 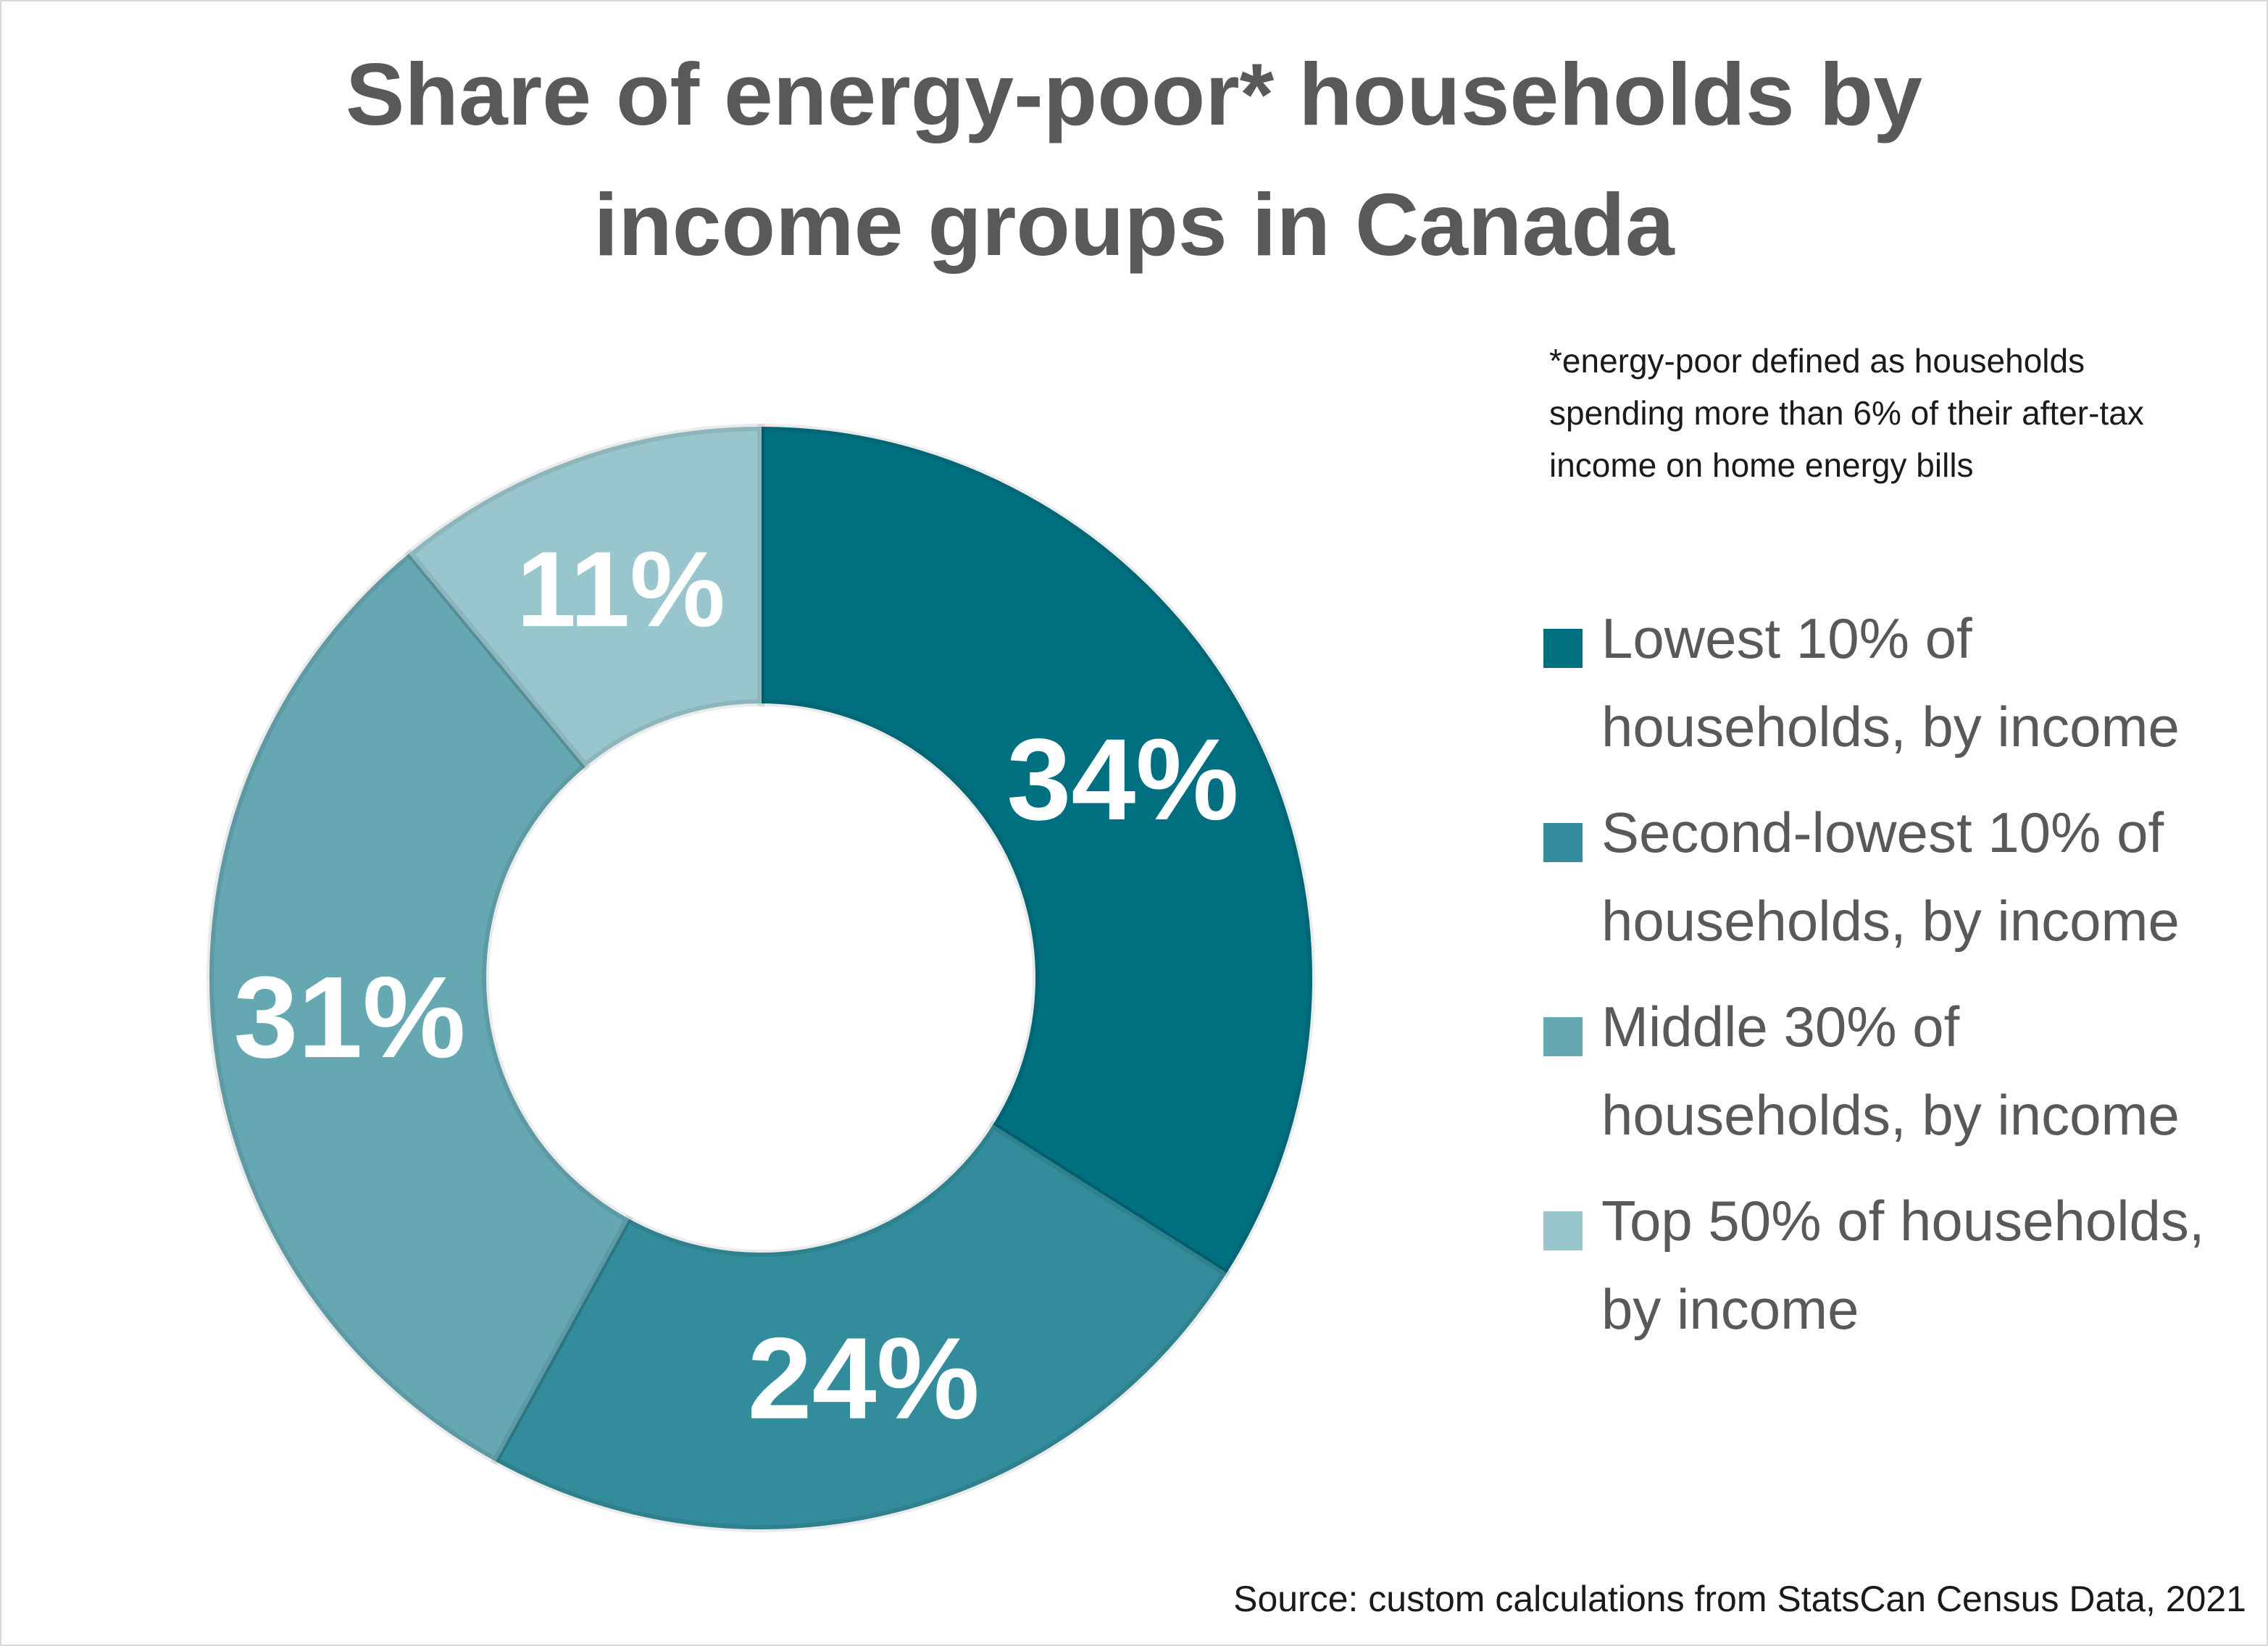 What do you see at coordinates (1928, 682) in the screenshot?
I see `legend-label-lowest-10: Lowest 10% of households, by income` at bounding box center [1928, 682].